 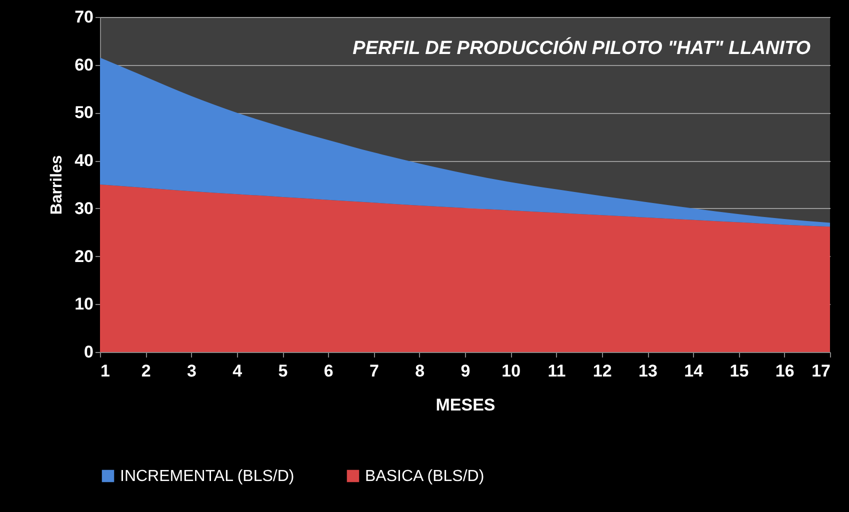 I want to click on x-axis-title: MESES, so click(x=466, y=405).